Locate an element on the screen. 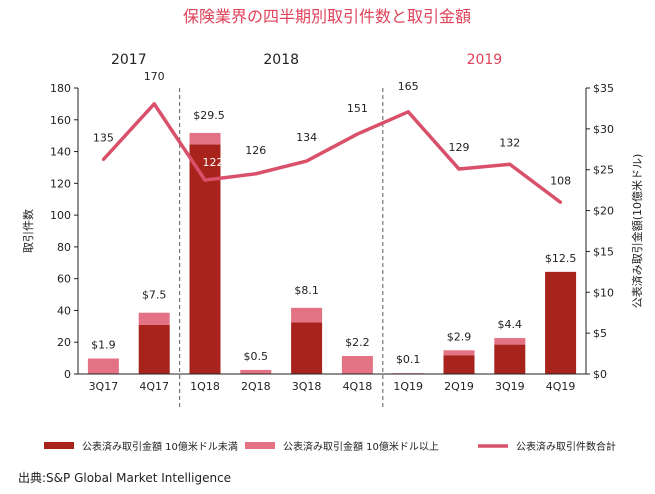  bar-data-label: $7.5 is located at coordinates (154, 295).